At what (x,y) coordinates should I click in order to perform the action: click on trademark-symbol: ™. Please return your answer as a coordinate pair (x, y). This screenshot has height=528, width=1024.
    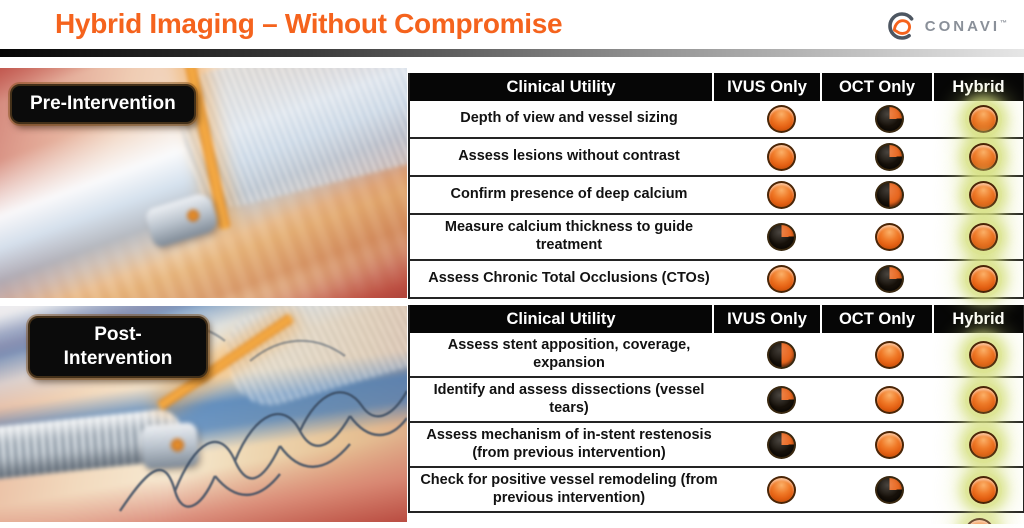
    Looking at the image, I should click on (1005, 23).